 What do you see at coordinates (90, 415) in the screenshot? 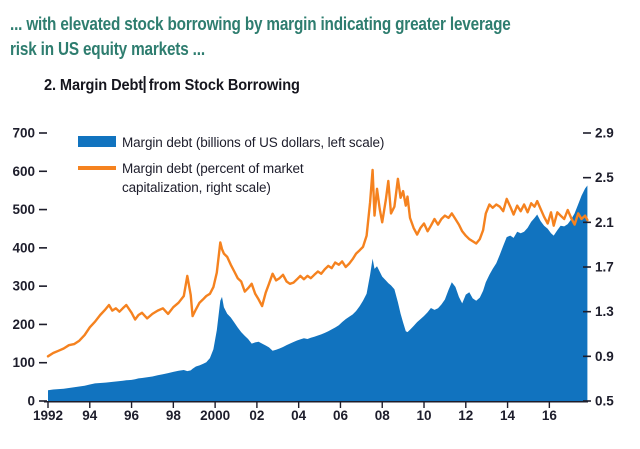
I see `x-axis-tick-label: 94` at bounding box center [90, 415].